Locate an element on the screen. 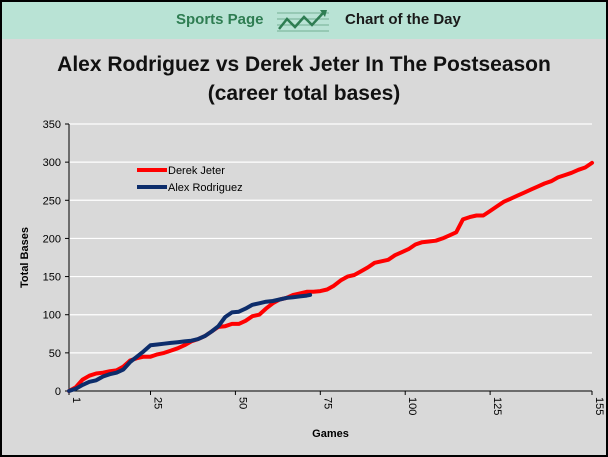 This screenshot has height=457, width=608. y-tick-label: 250 is located at coordinates (52, 201).